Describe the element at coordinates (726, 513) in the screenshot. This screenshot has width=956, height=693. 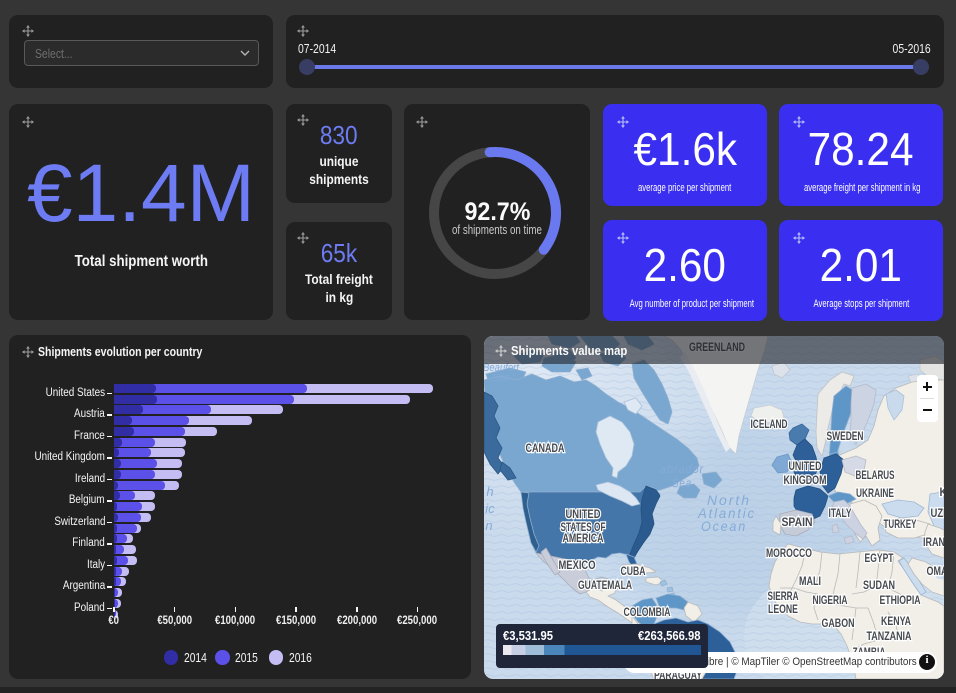
I see `svg-text: Atlantic` at that location.